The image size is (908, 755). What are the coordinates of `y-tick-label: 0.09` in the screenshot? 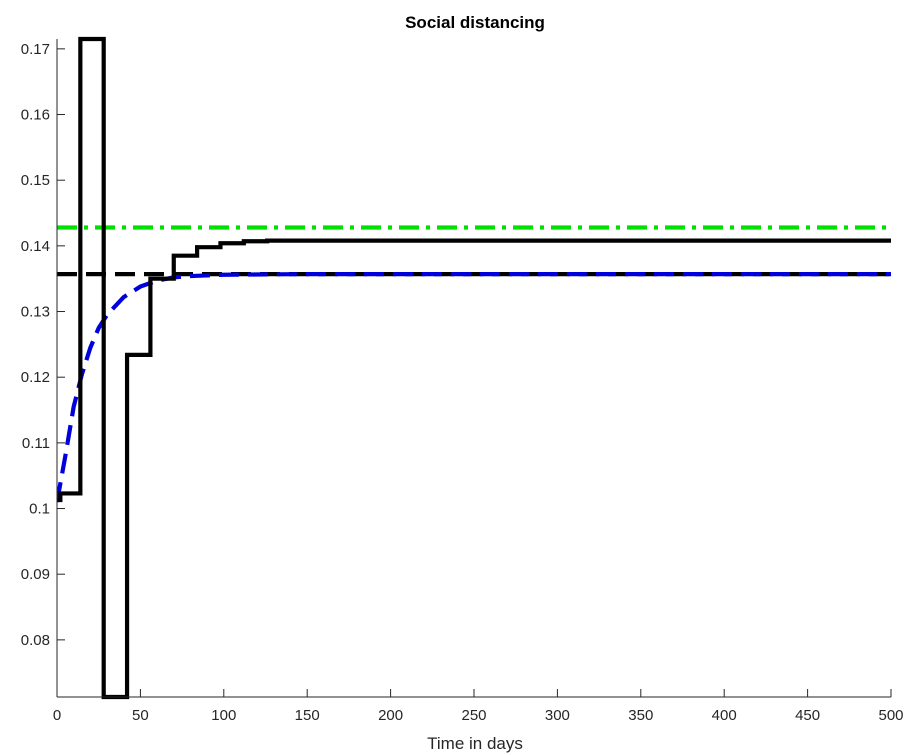 It's located at (35, 574).